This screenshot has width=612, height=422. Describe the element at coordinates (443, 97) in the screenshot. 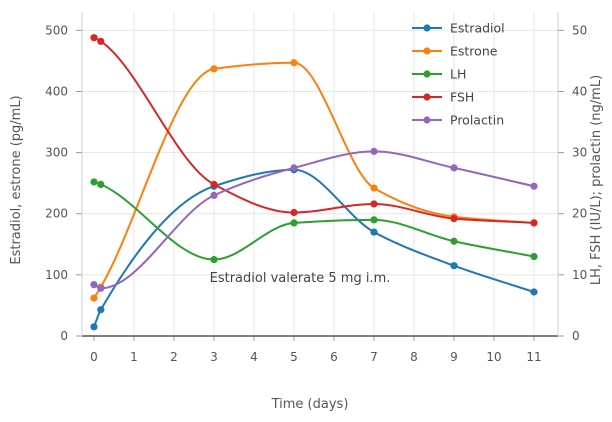

I see `legend-item-fsh: FSH` at that location.